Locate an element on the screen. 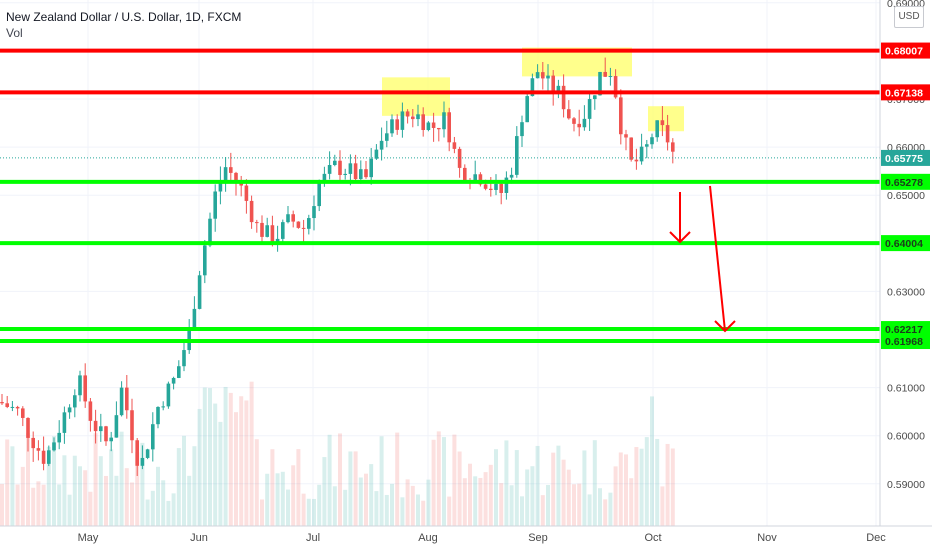 The image size is (932, 550). time-axis-bg is located at coordinates (466, 538).